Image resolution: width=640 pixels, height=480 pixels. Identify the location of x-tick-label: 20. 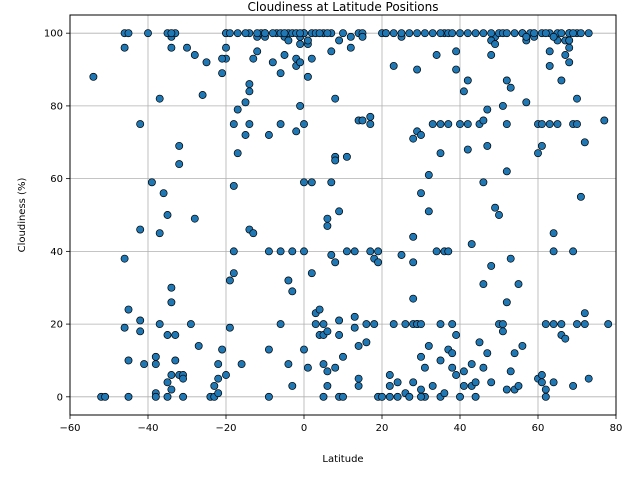
(382, 428).